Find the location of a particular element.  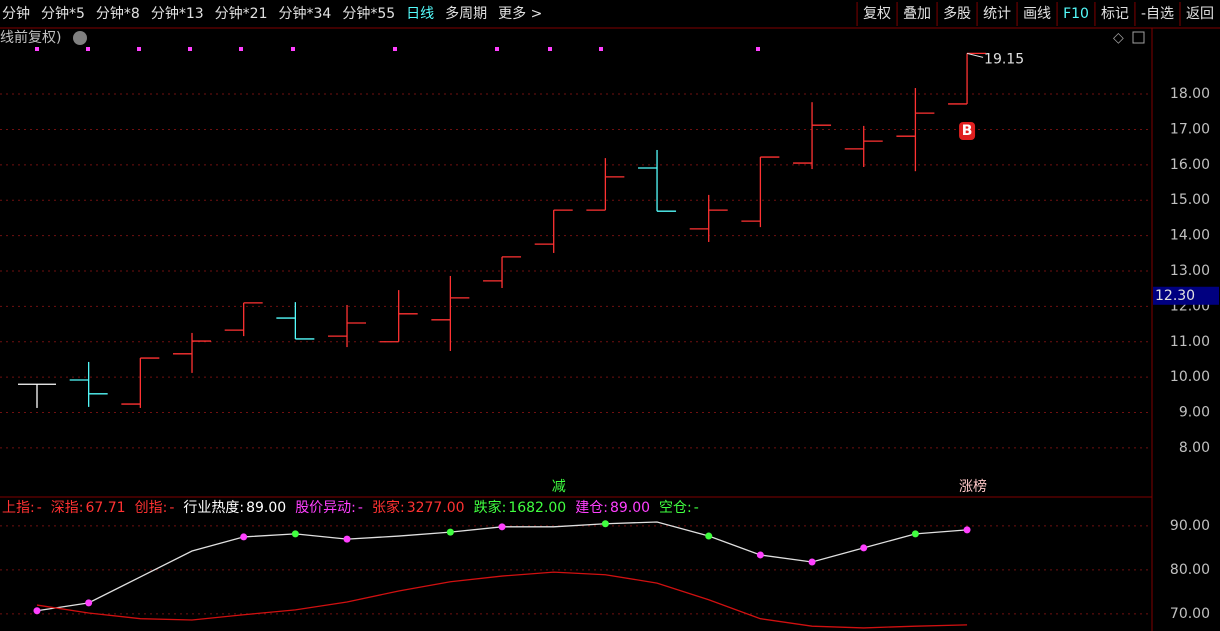

buy-badge is located at coordinates (967, 131).